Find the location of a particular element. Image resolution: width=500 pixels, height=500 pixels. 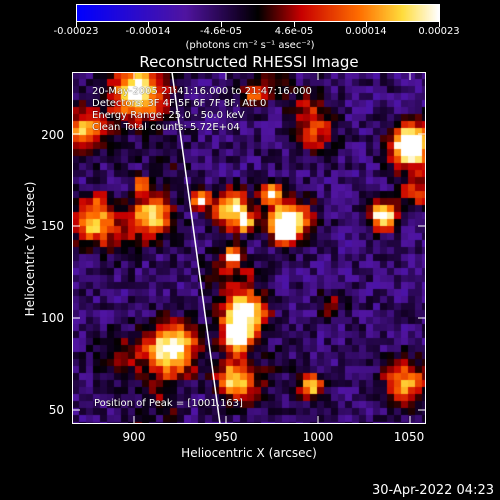

y-tick-label: 200 is located at coordinates (52, 135).